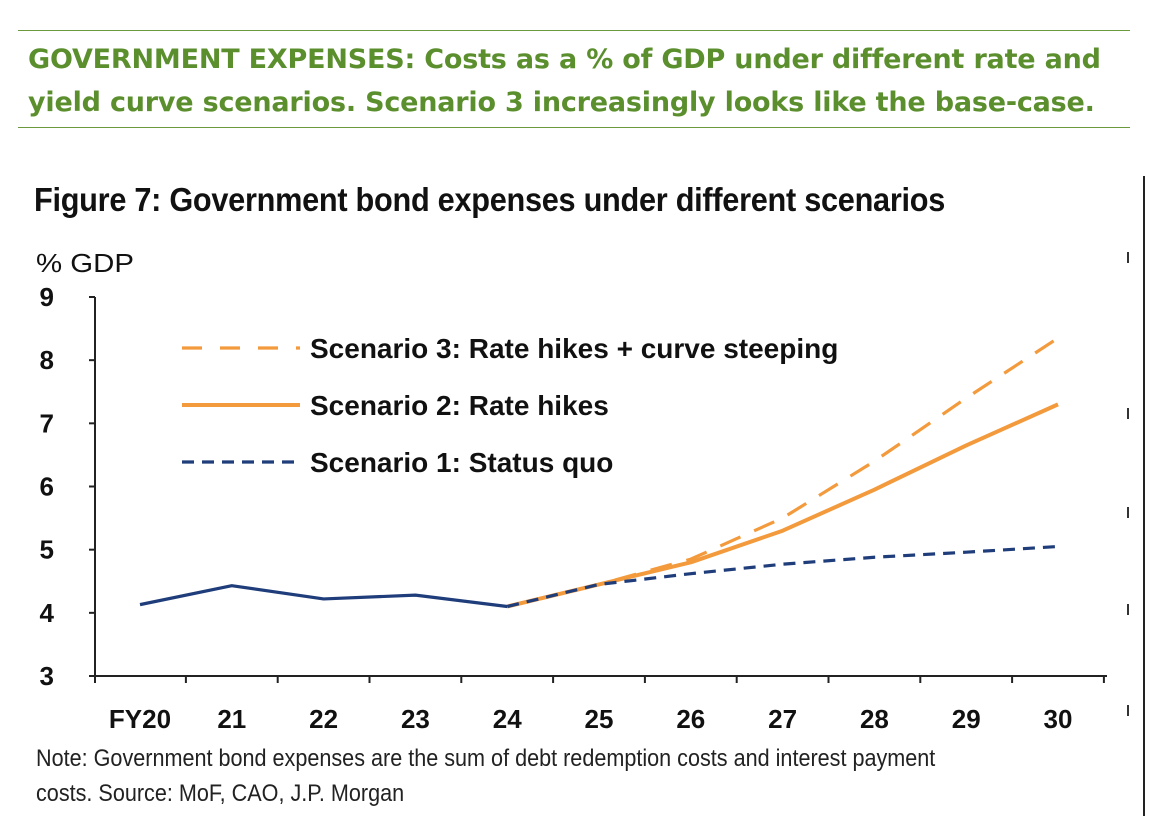 This screenshot has height=839, width=1172. I want to click on y-tick-label: 7, so click(47, 423).